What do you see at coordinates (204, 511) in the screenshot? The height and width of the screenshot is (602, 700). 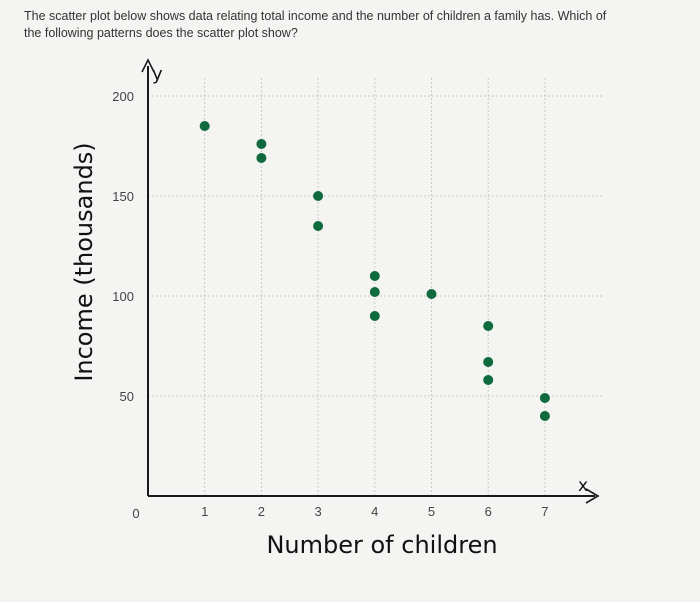 I see `x-tick-label: 1` at bounding box center [204, 511].